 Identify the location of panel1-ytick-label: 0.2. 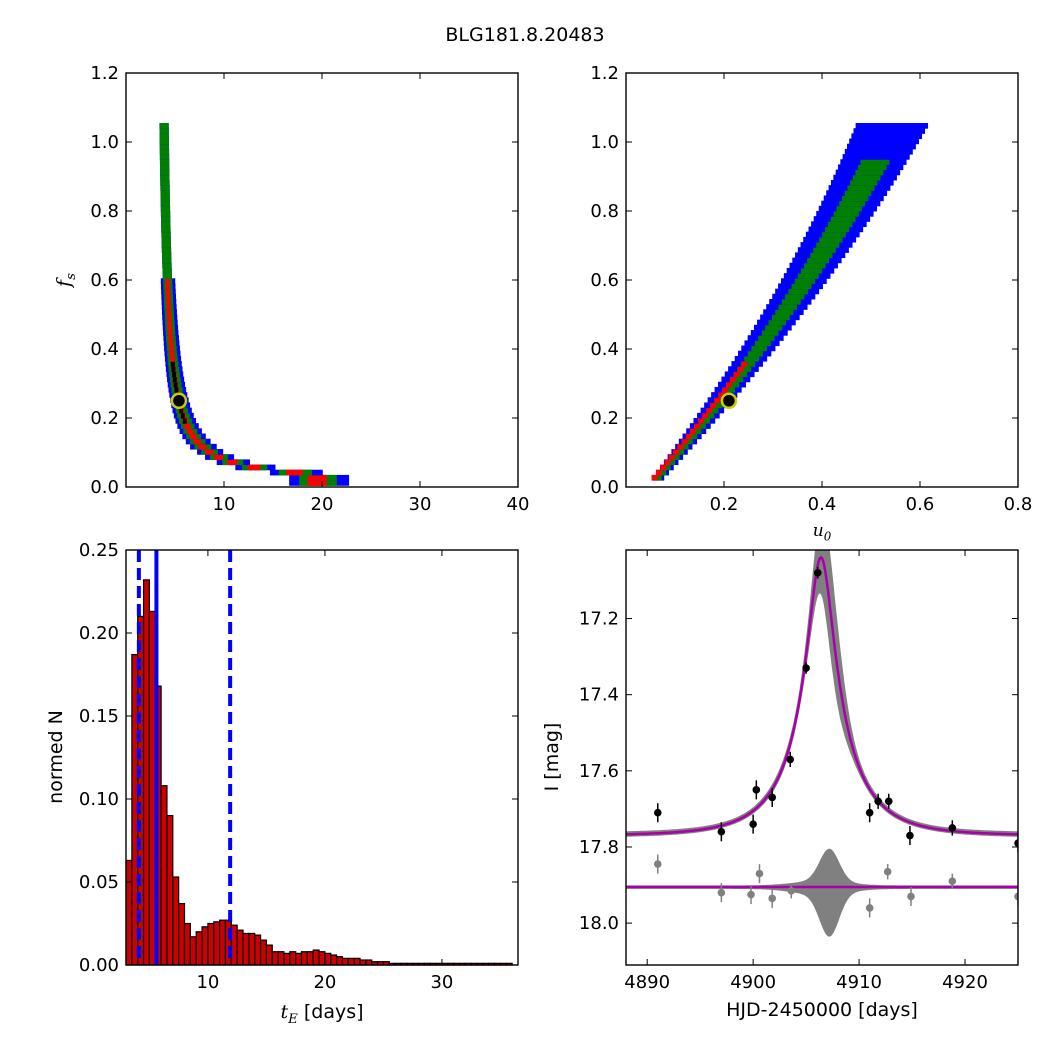
(604, 418).